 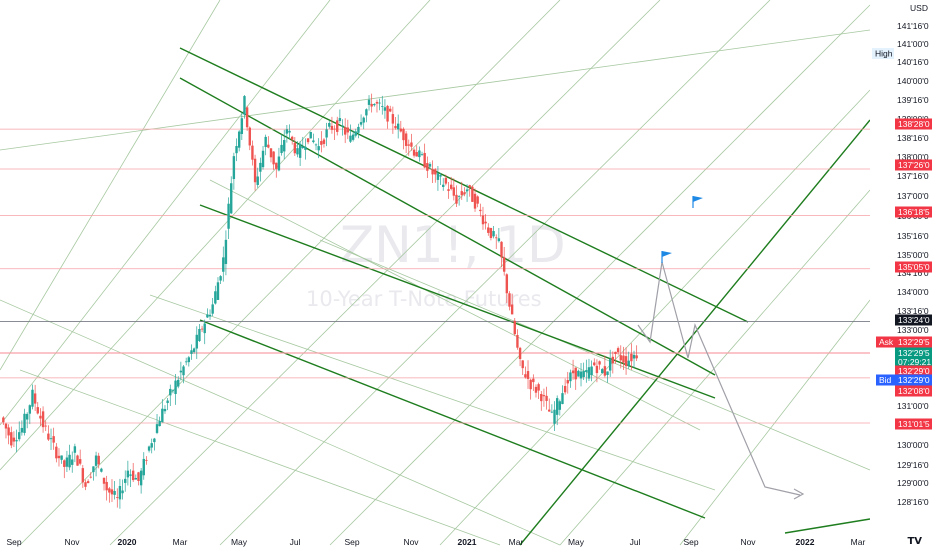 What do you see at coordinates (682, 229) in the screenshot?
I see `flags` at bounding box center [682, 229].